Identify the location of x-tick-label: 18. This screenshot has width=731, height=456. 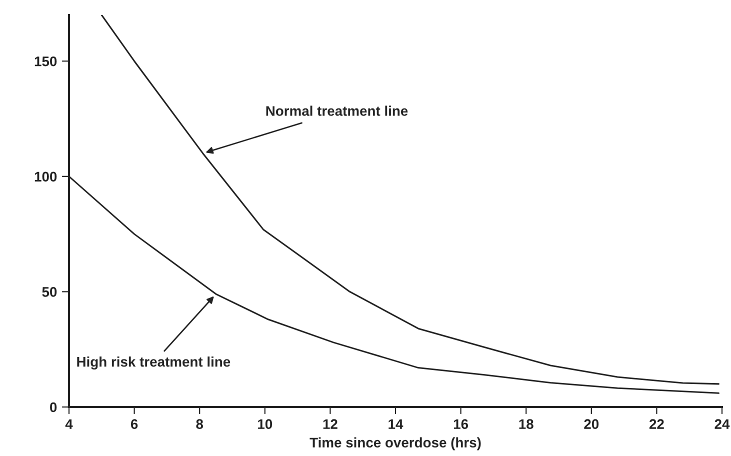
(526, 424).